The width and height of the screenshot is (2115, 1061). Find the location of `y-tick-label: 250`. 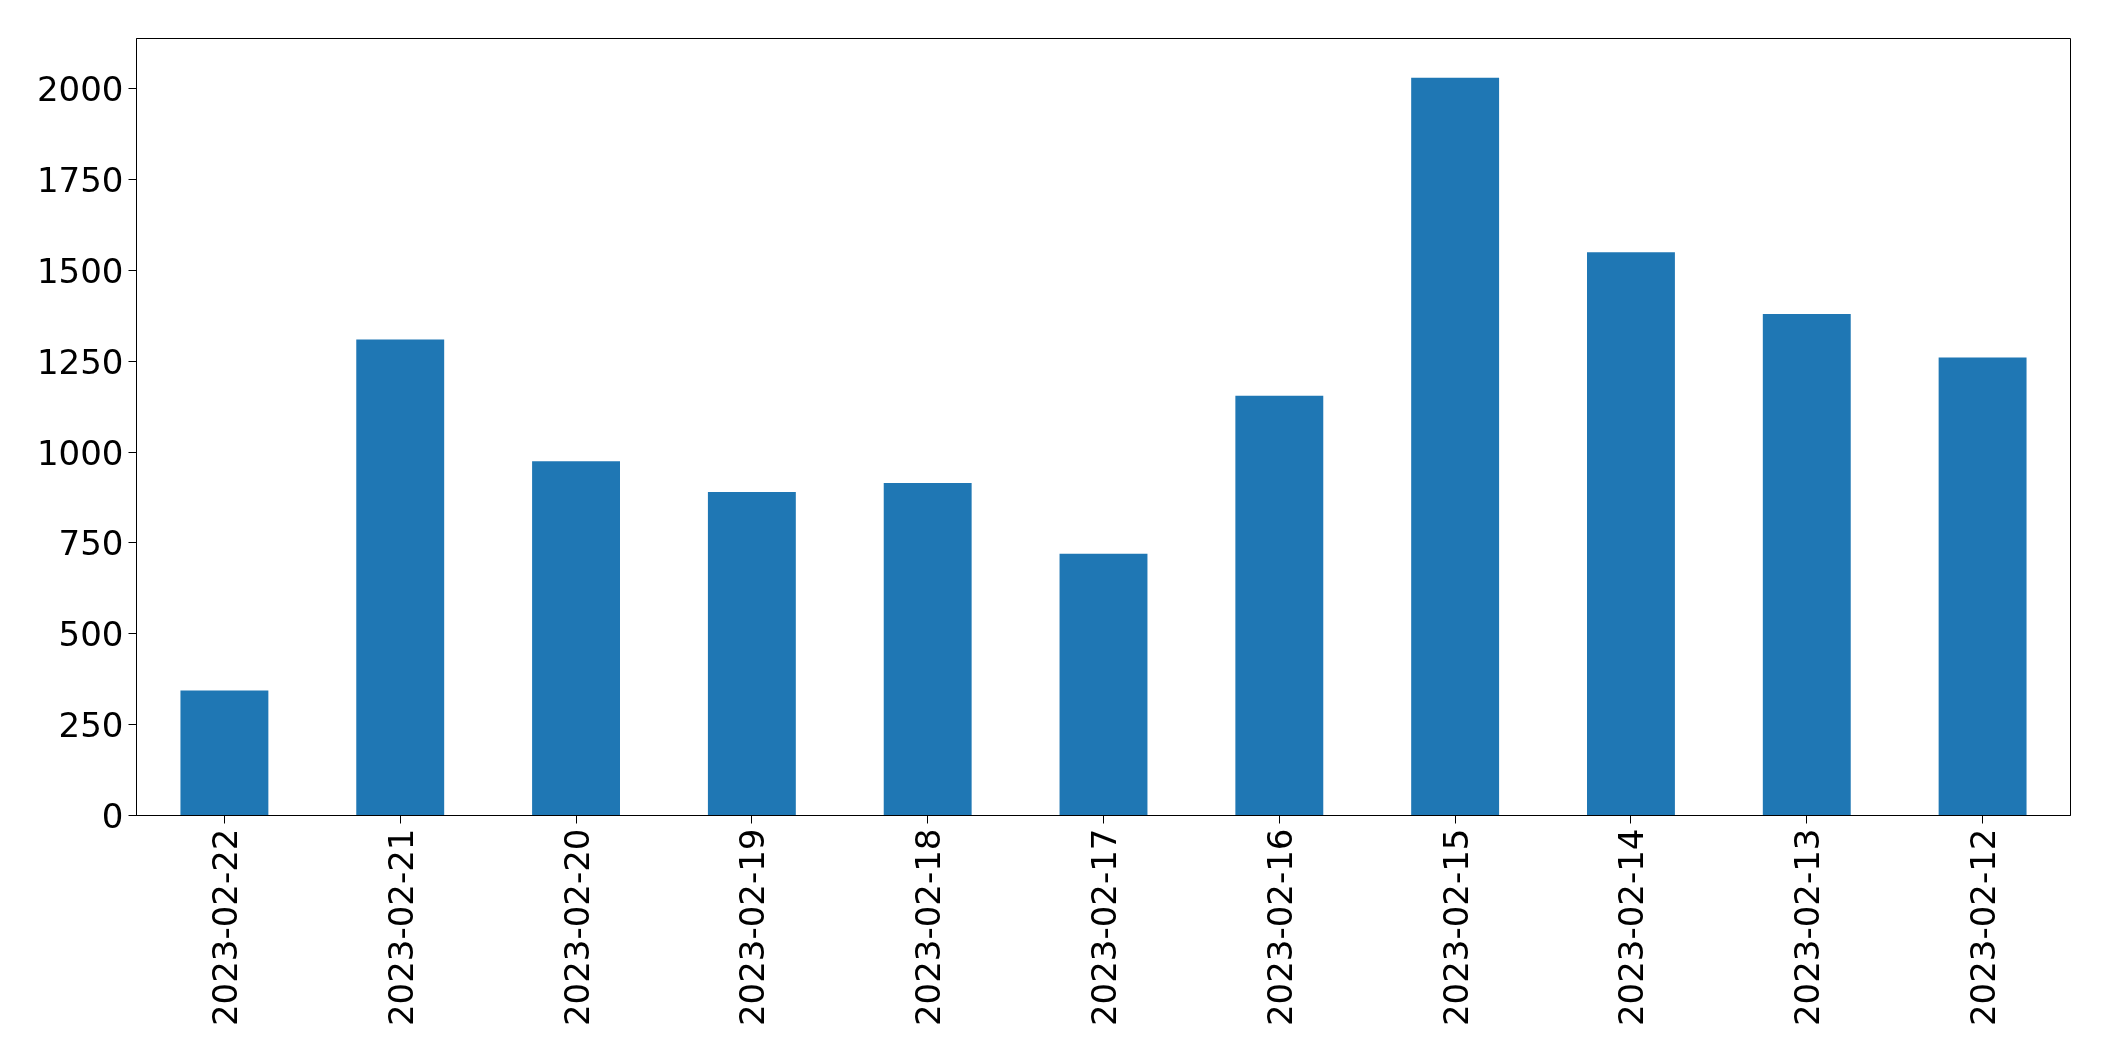

y-tick-label: 250 is located at coordinates (91, 725).